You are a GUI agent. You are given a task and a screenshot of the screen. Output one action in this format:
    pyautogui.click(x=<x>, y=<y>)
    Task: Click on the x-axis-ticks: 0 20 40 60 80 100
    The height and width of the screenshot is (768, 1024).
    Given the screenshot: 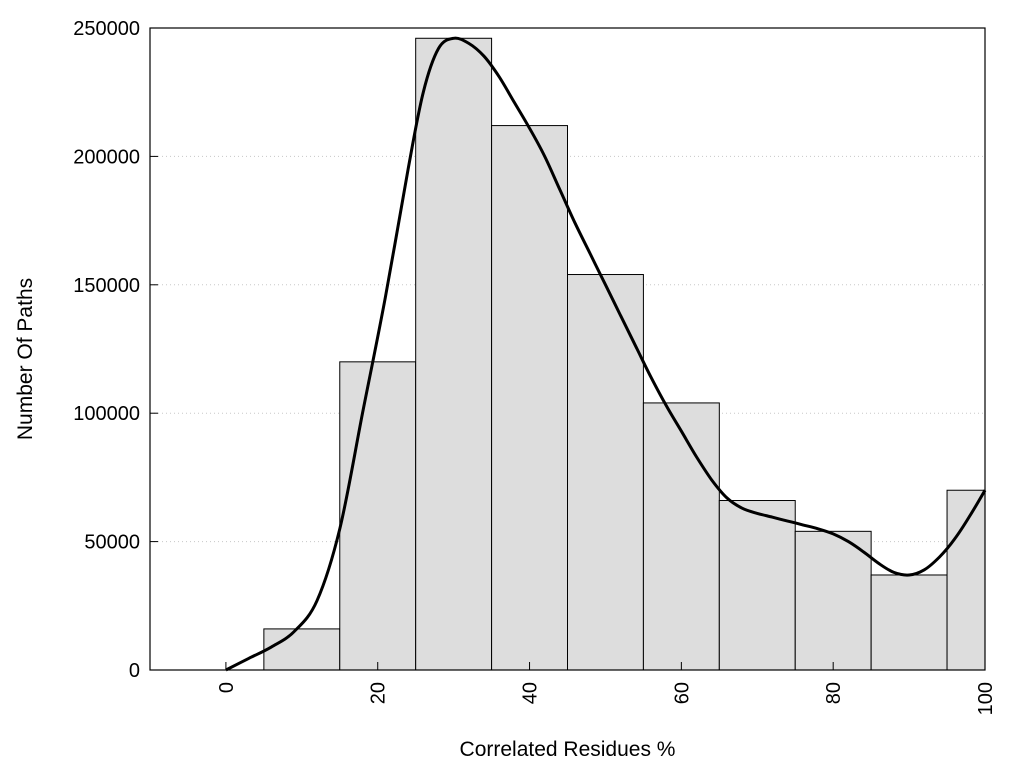 What is the action you would take?
    pyautogui.click(x=606, y=688)
    